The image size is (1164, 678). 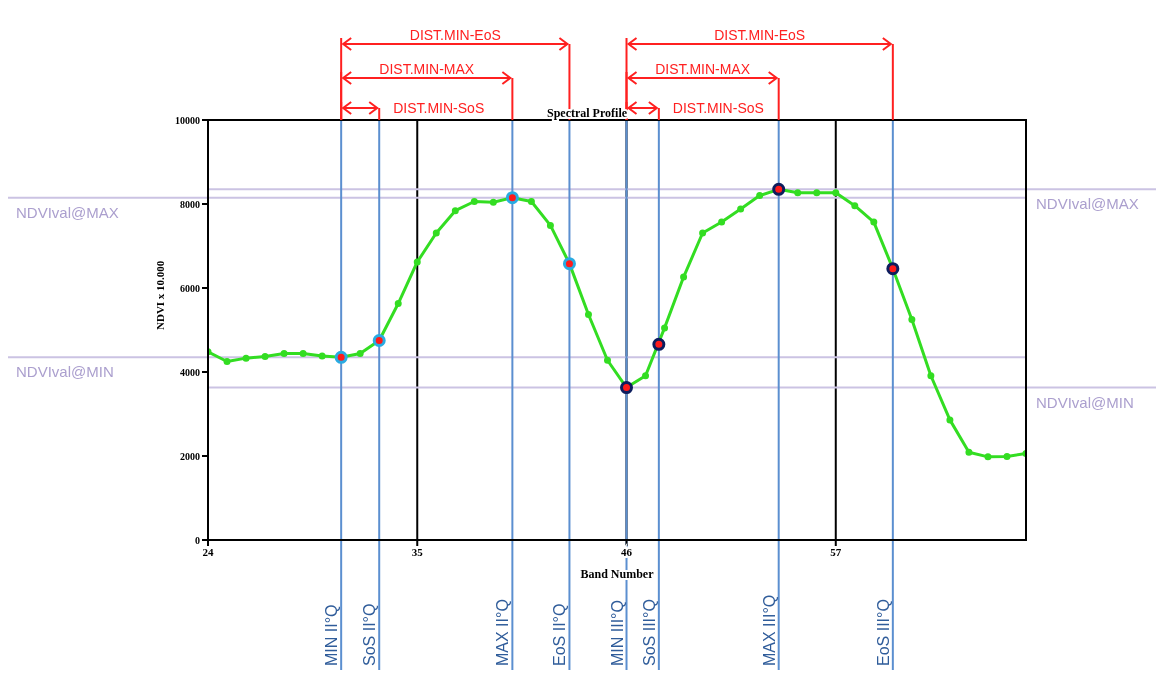 What do you see at coordinates (836, 551) in the screenshot?
I see `x-tick-label: 57` at bounding box center [836, 551].